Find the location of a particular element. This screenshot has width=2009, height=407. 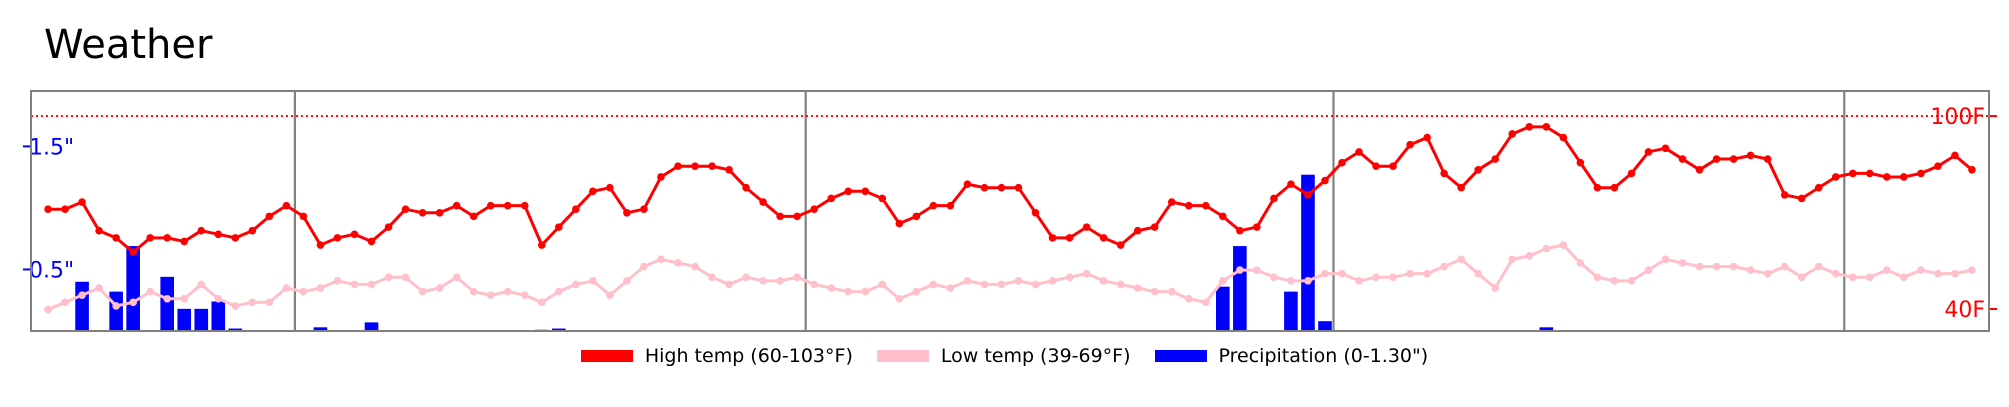

temp-axis-label-bottom: 40F is located at coordinates (1964, 310).